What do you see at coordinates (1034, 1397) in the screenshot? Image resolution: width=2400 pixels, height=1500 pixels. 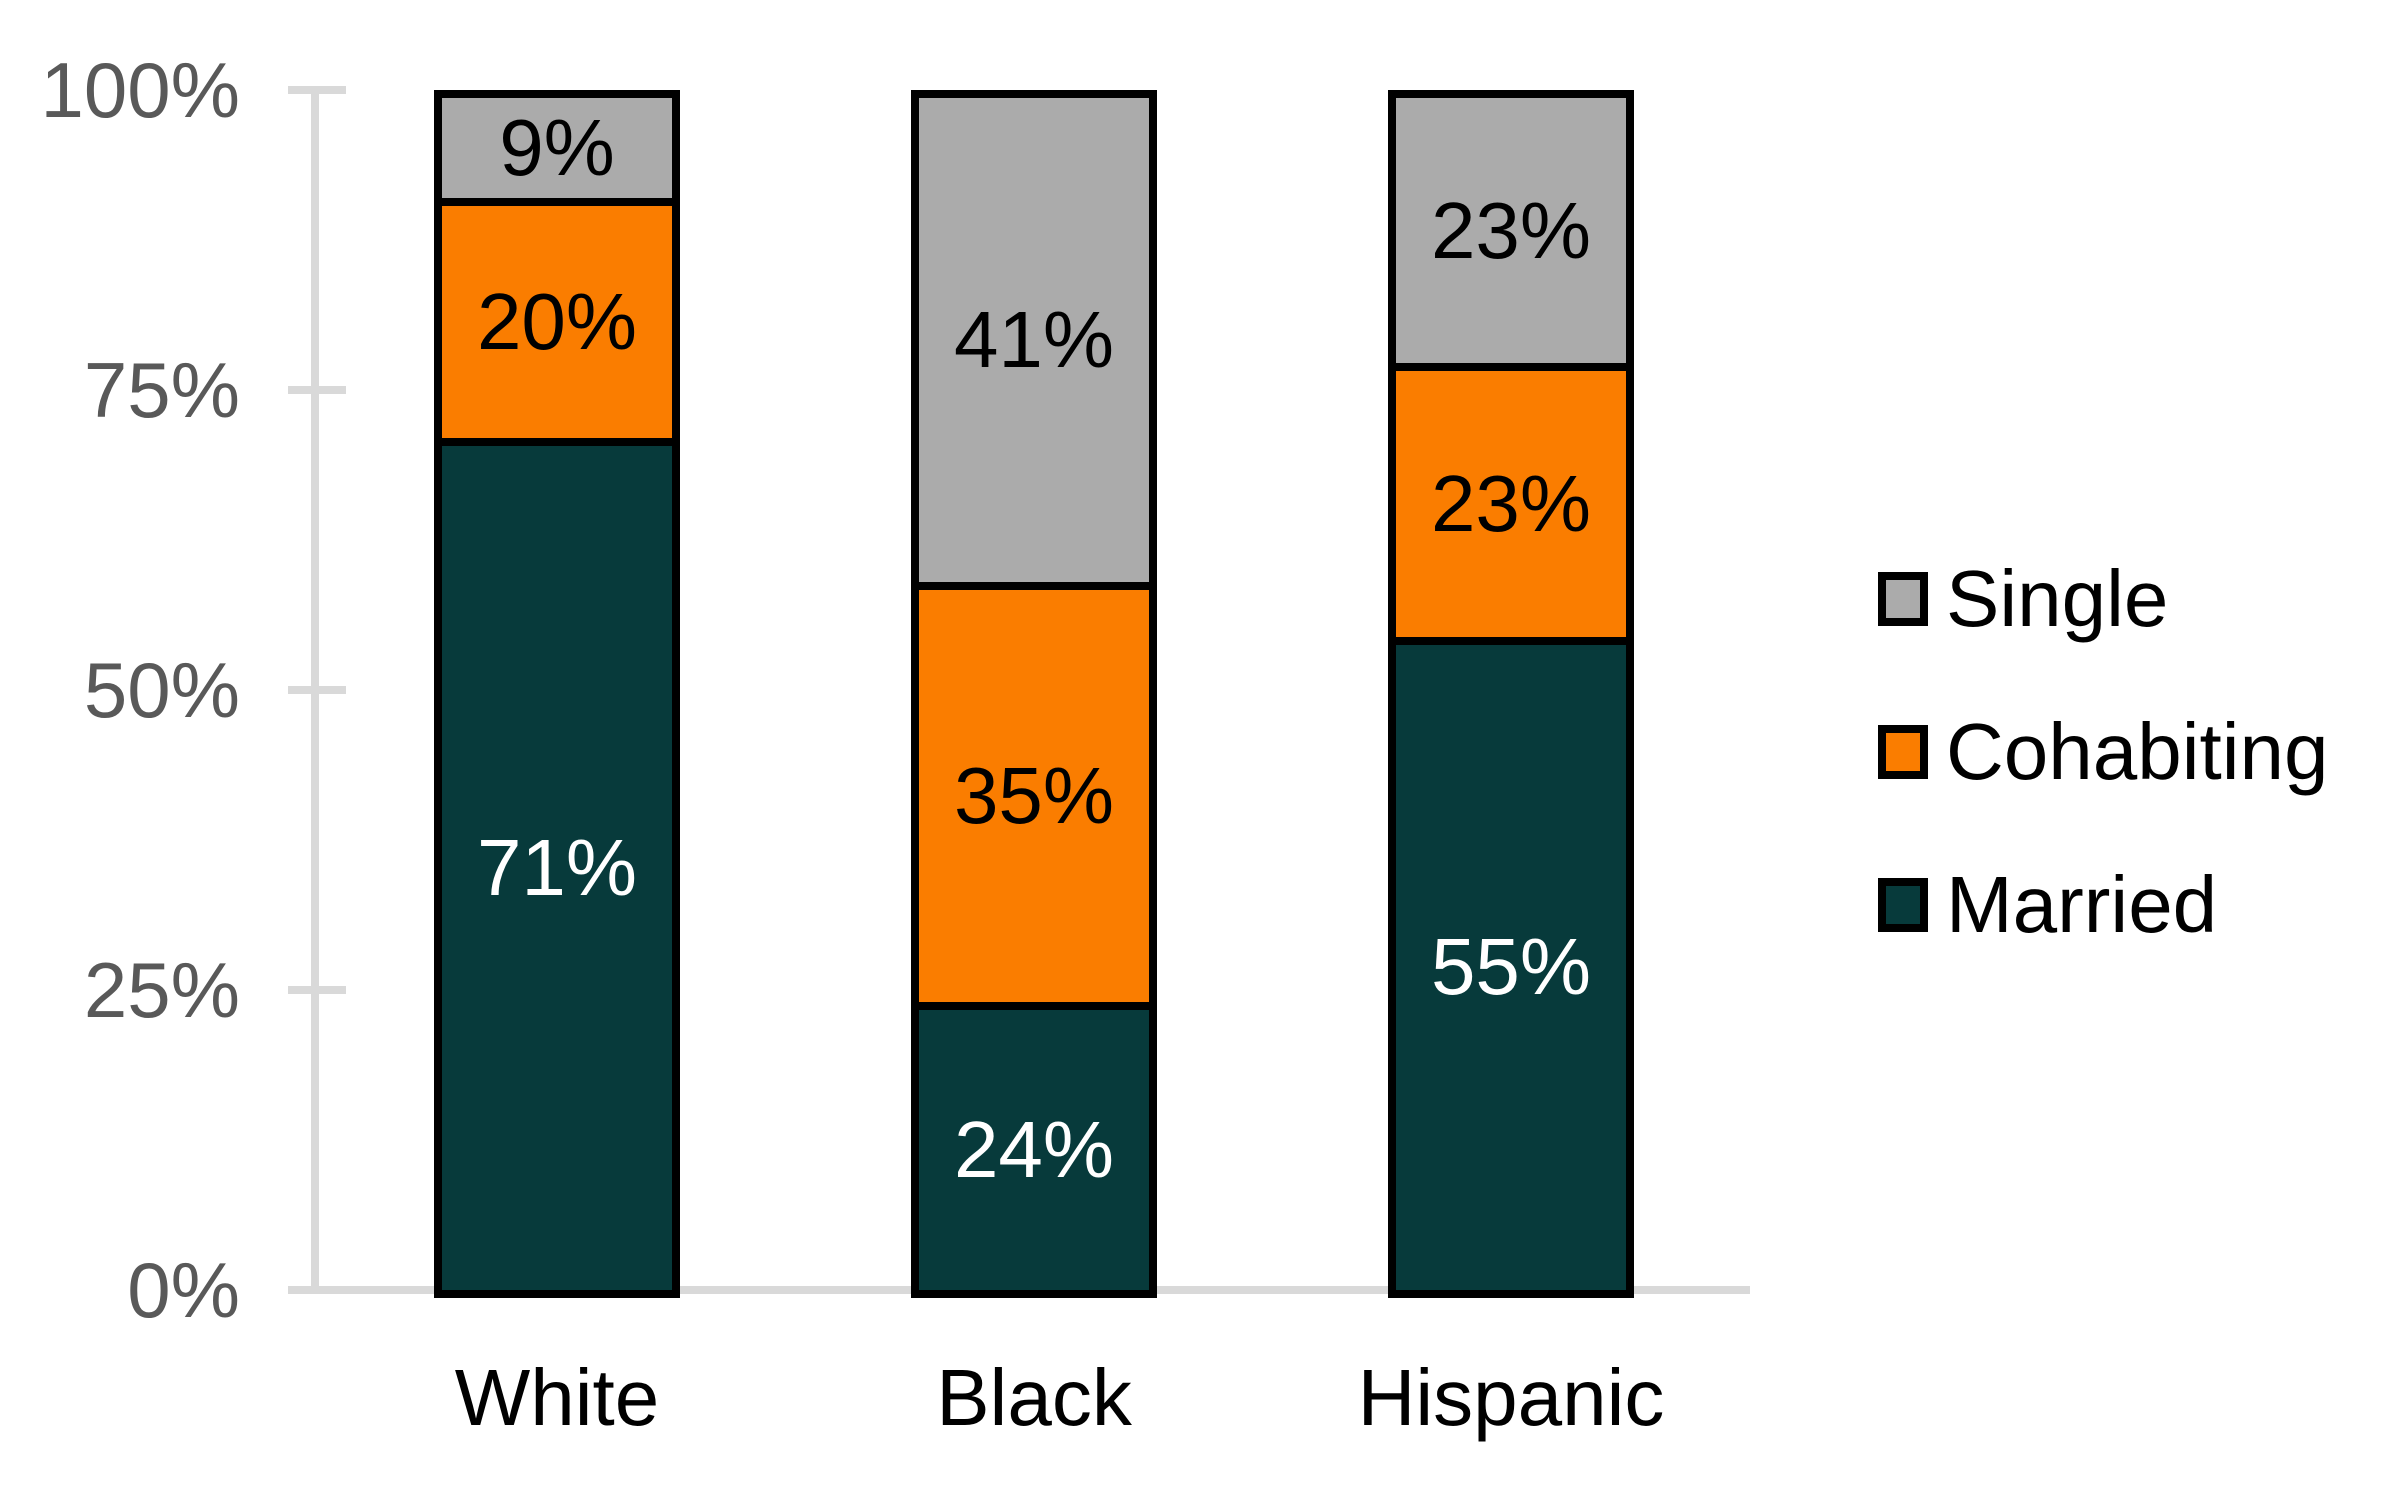 I see `category-label-black: Black` at bounding box center [1034, 1397].